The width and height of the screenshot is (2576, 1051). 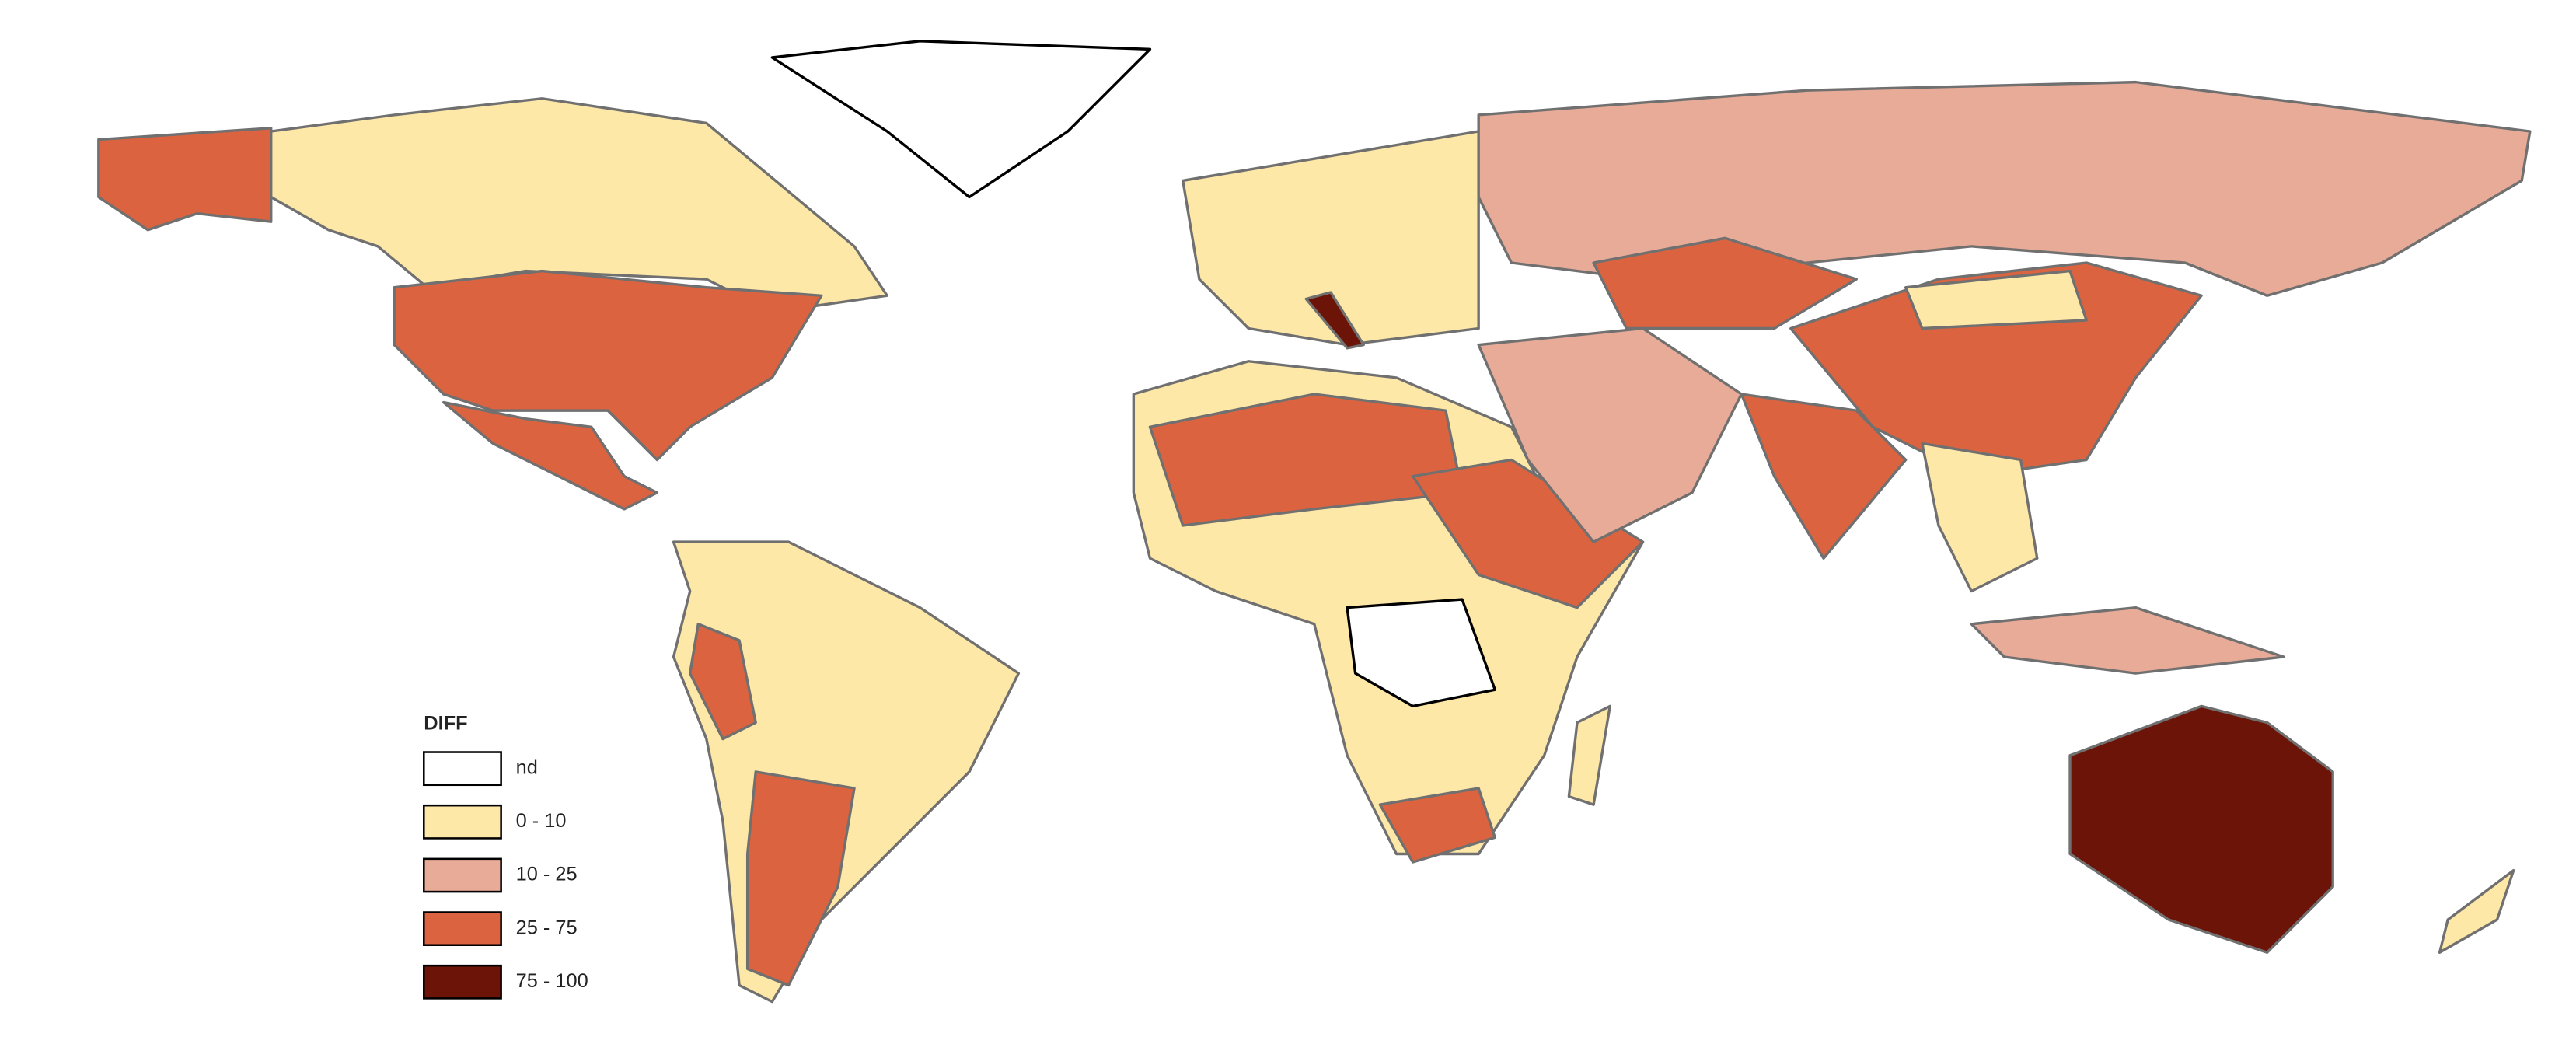 I want to click on india, so click(x=1824, y=477).